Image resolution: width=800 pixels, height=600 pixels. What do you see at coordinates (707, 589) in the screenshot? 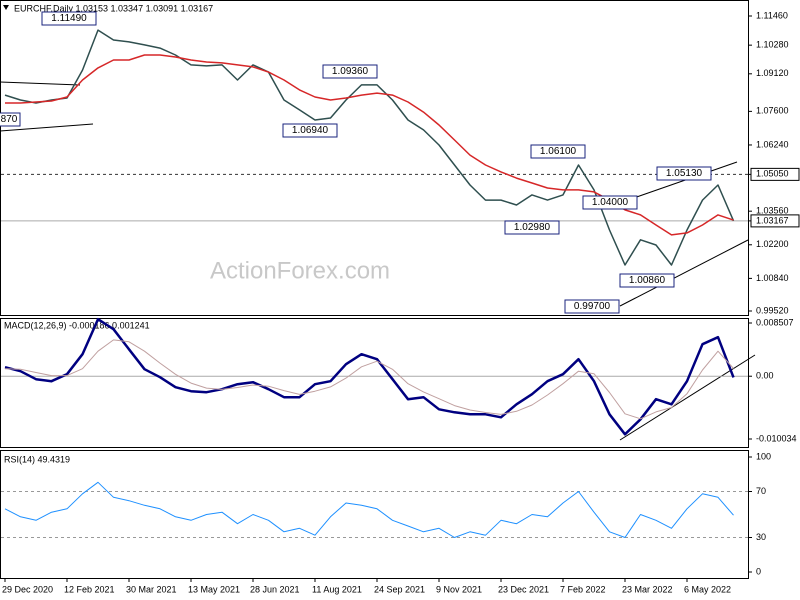
I see `x-tick-label: 6 May 2022` at bounding box center [707, 589].